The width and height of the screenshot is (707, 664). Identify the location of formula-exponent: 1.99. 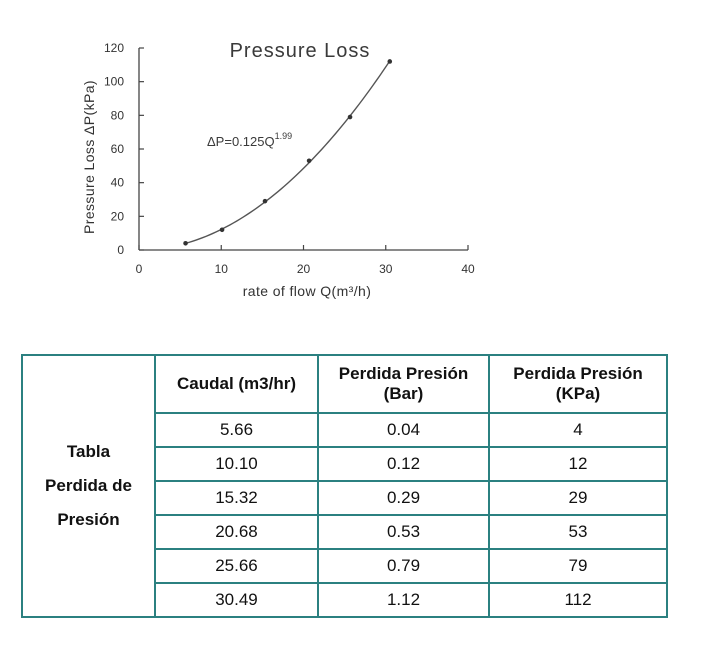
(284, 136).